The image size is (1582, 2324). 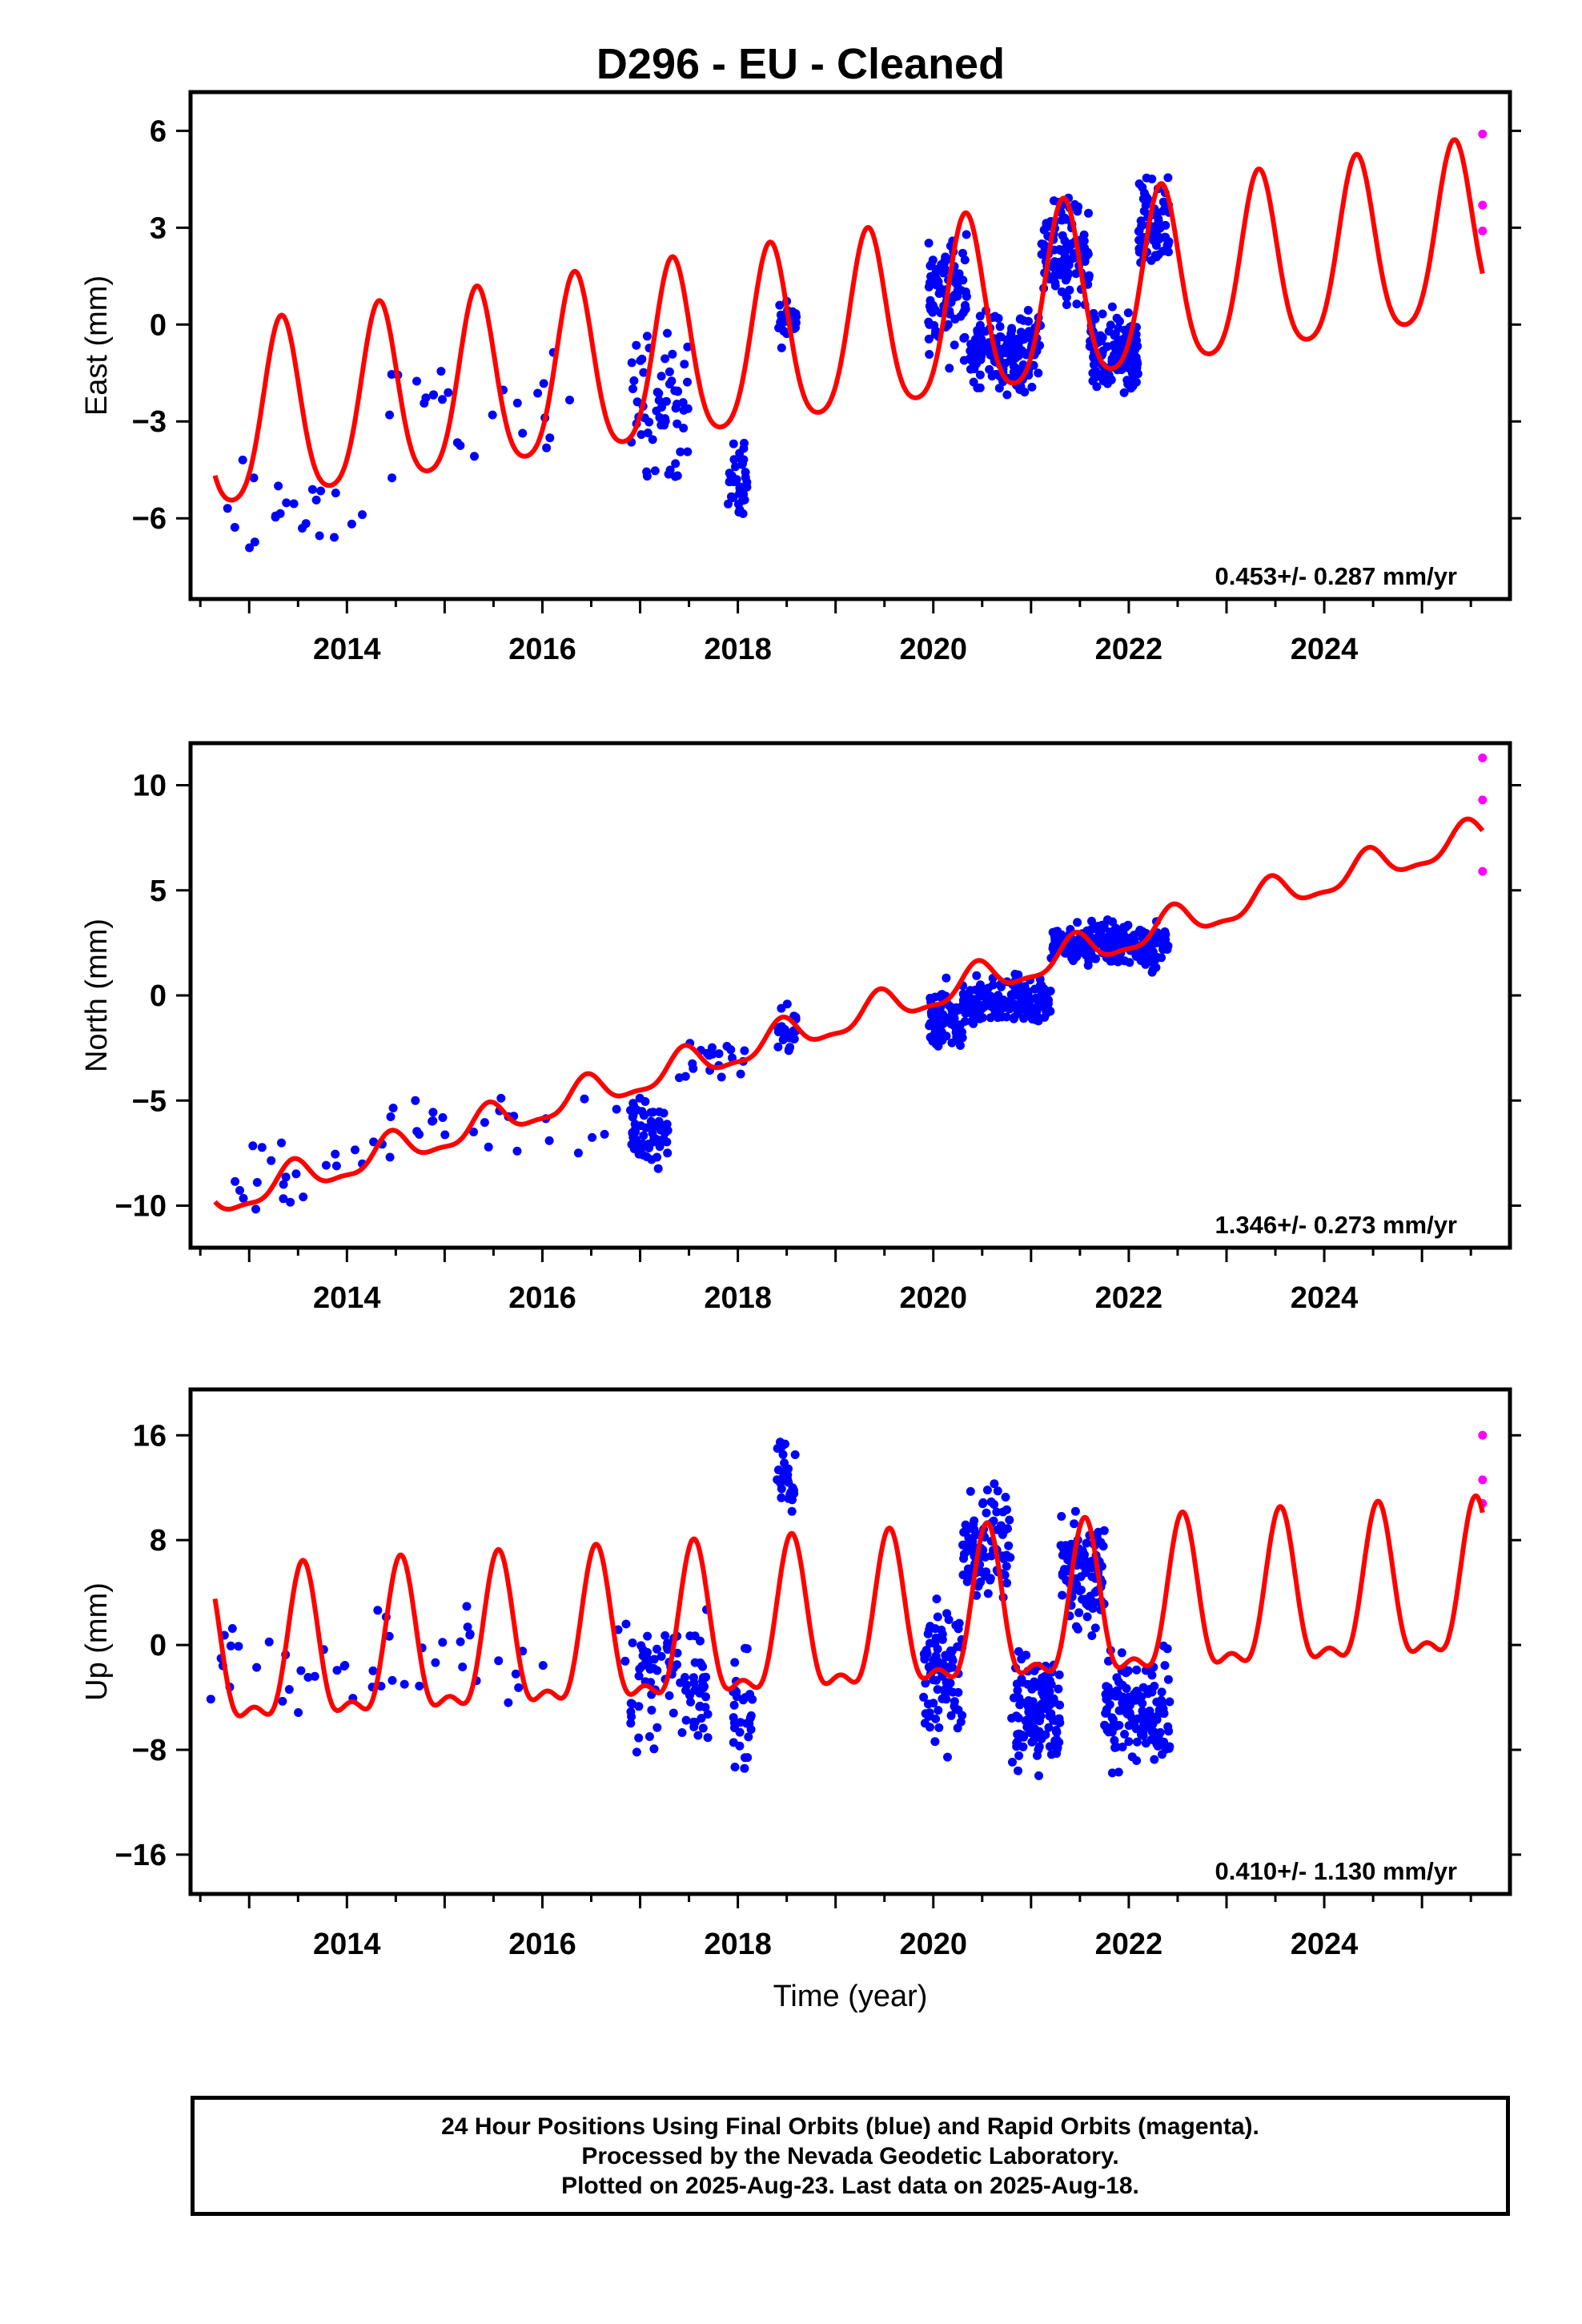 I want to click on x-tick-label: 2022, so click(x=1129, y=649).